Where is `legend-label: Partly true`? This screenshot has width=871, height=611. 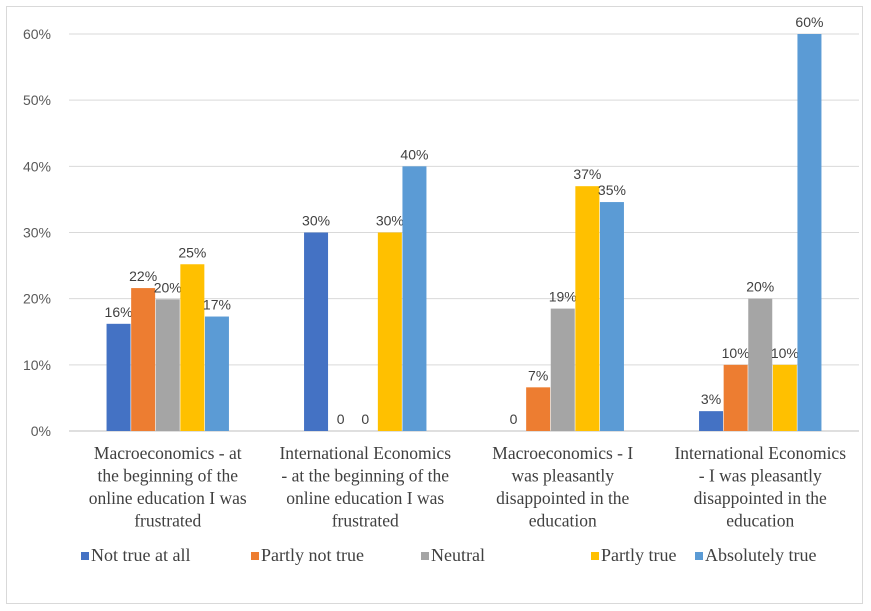 legend-label: Partly true is located at coordinates (638, 555).